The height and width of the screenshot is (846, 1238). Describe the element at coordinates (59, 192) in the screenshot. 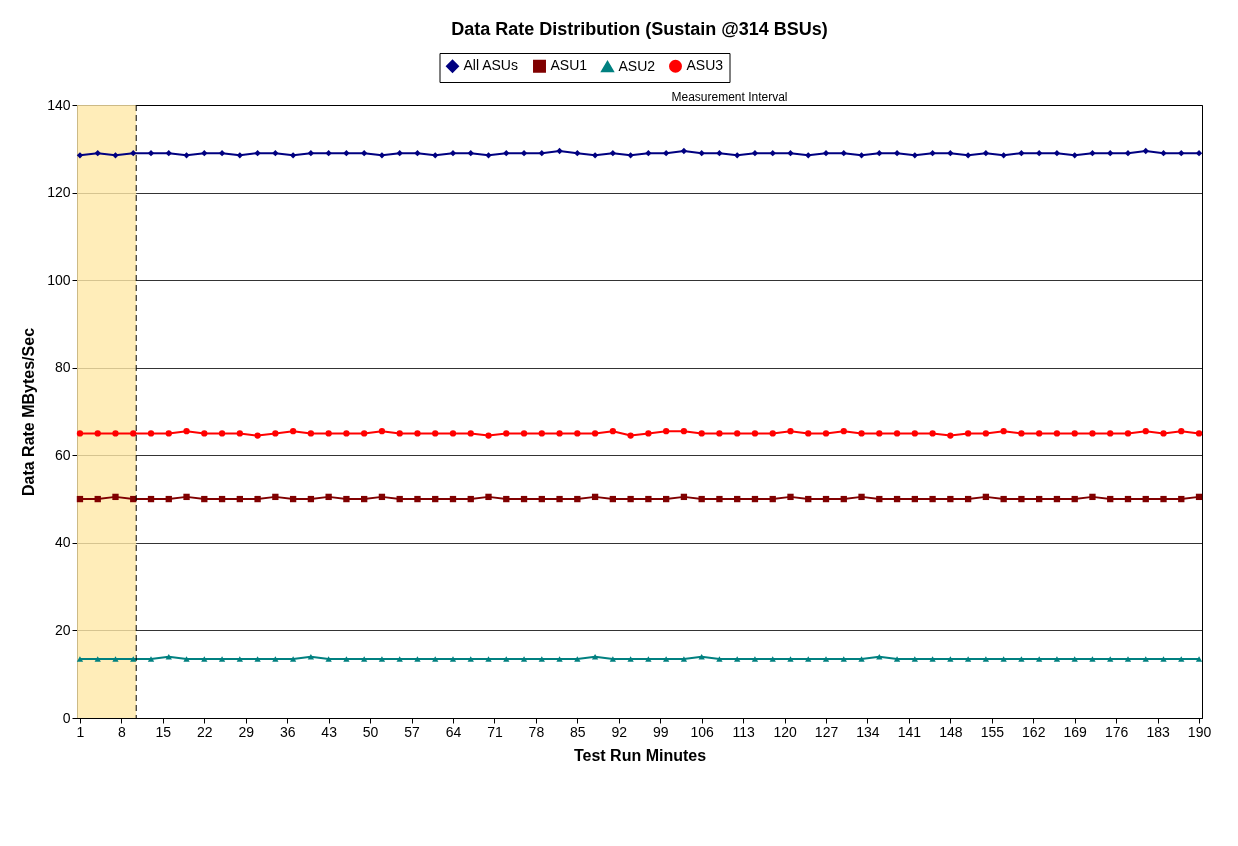

I see `y-tick-label: 120` at that location.